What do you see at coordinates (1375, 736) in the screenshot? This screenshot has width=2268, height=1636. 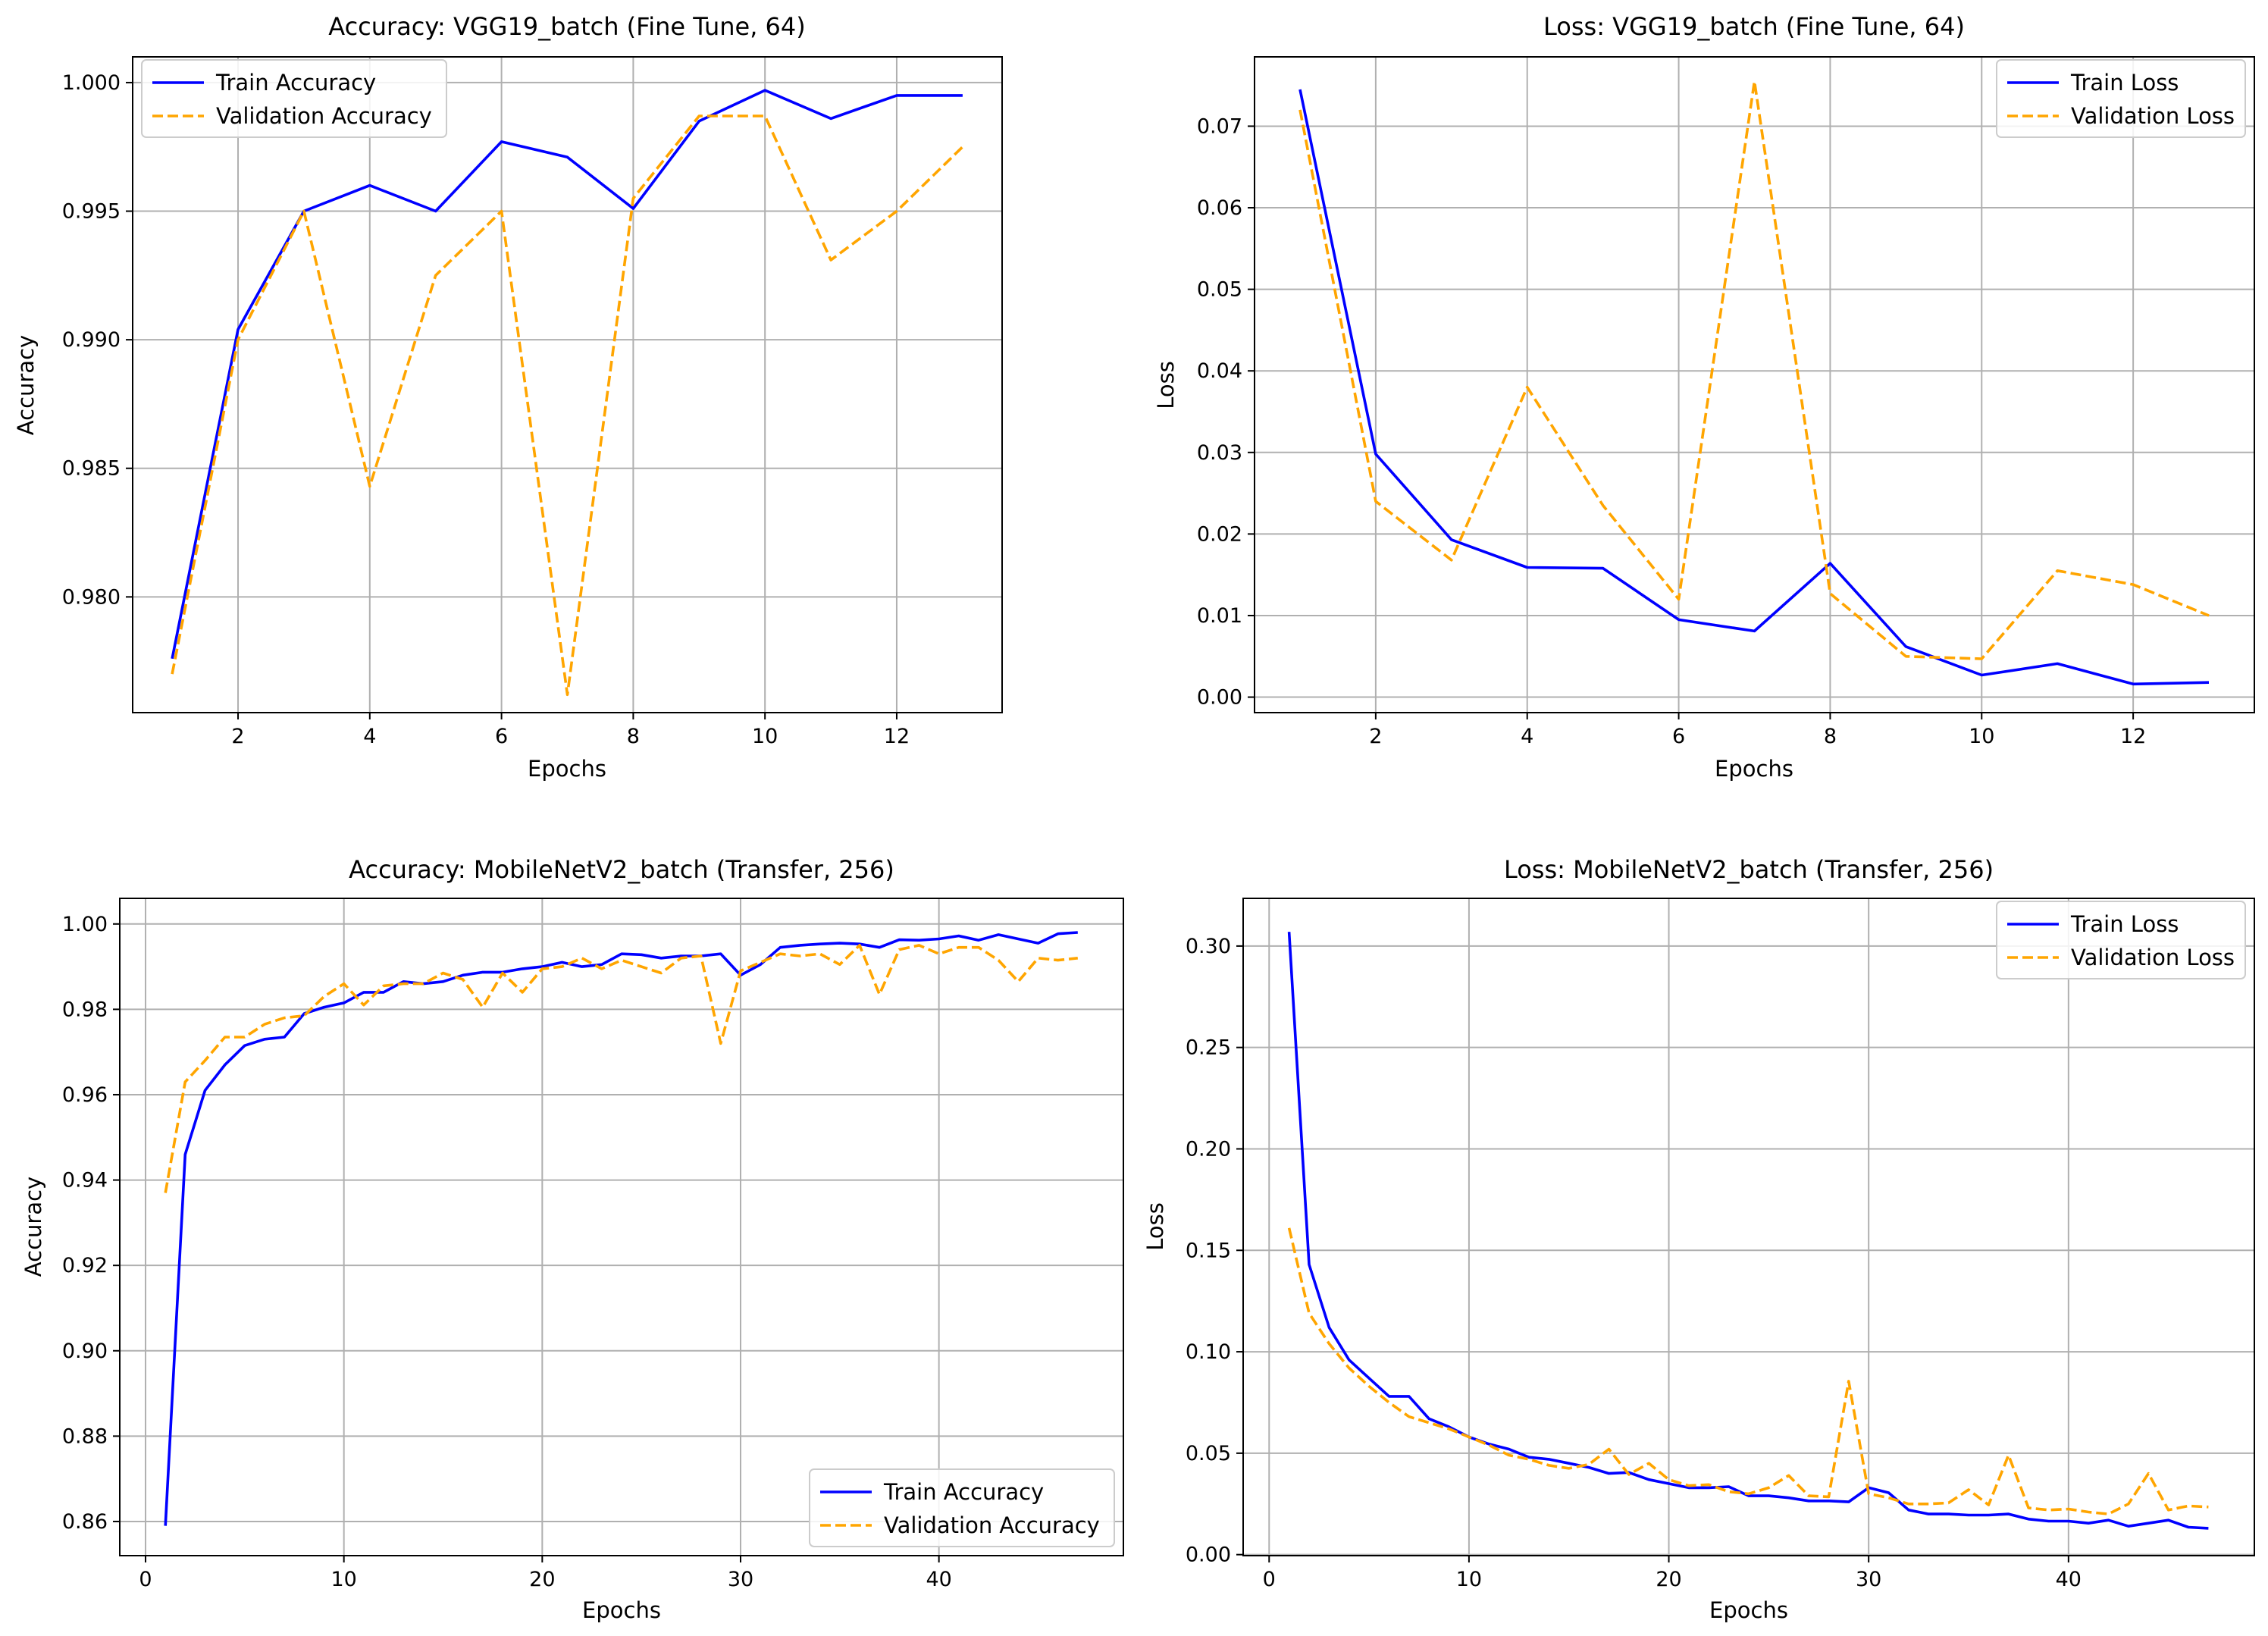 I see `x-tick-label: 2` at bounding box center [1375, 736].